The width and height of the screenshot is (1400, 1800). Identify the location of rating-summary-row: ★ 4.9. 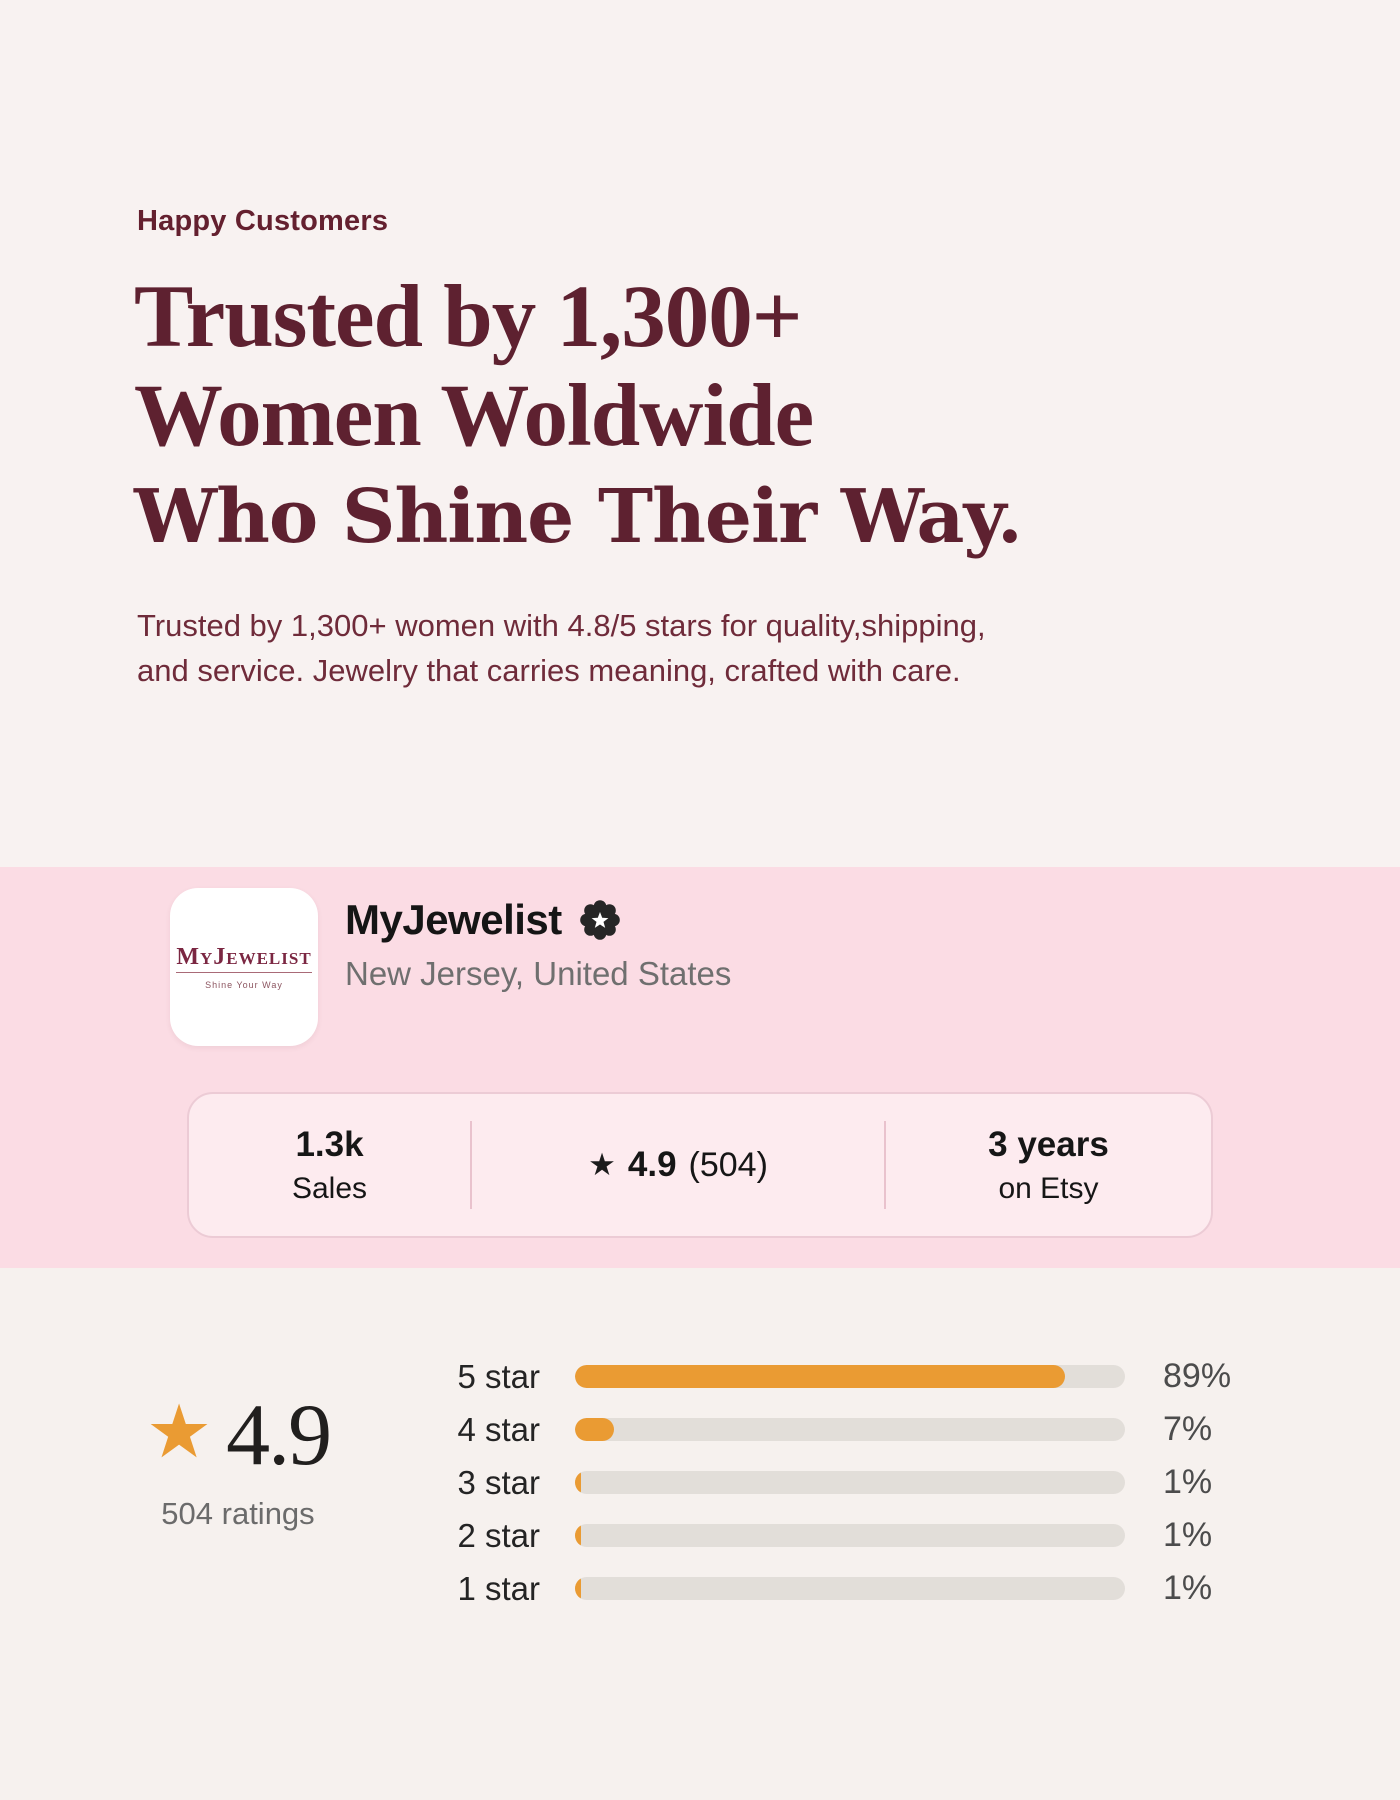
(238, 1435).